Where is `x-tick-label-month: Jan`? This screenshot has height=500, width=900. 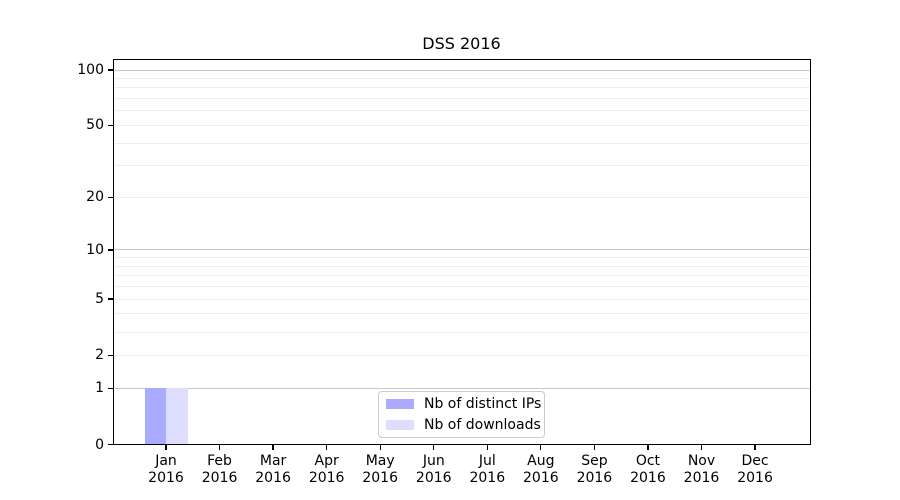 x-tick-label-month: Jan is located at coordinates (166, 461).